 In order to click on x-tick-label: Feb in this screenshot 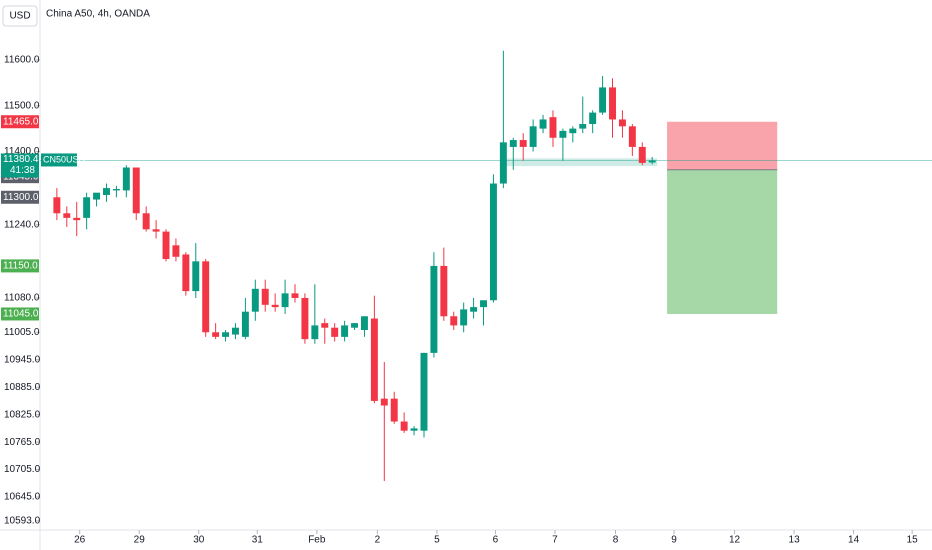, I will do `click(317, 540)`.